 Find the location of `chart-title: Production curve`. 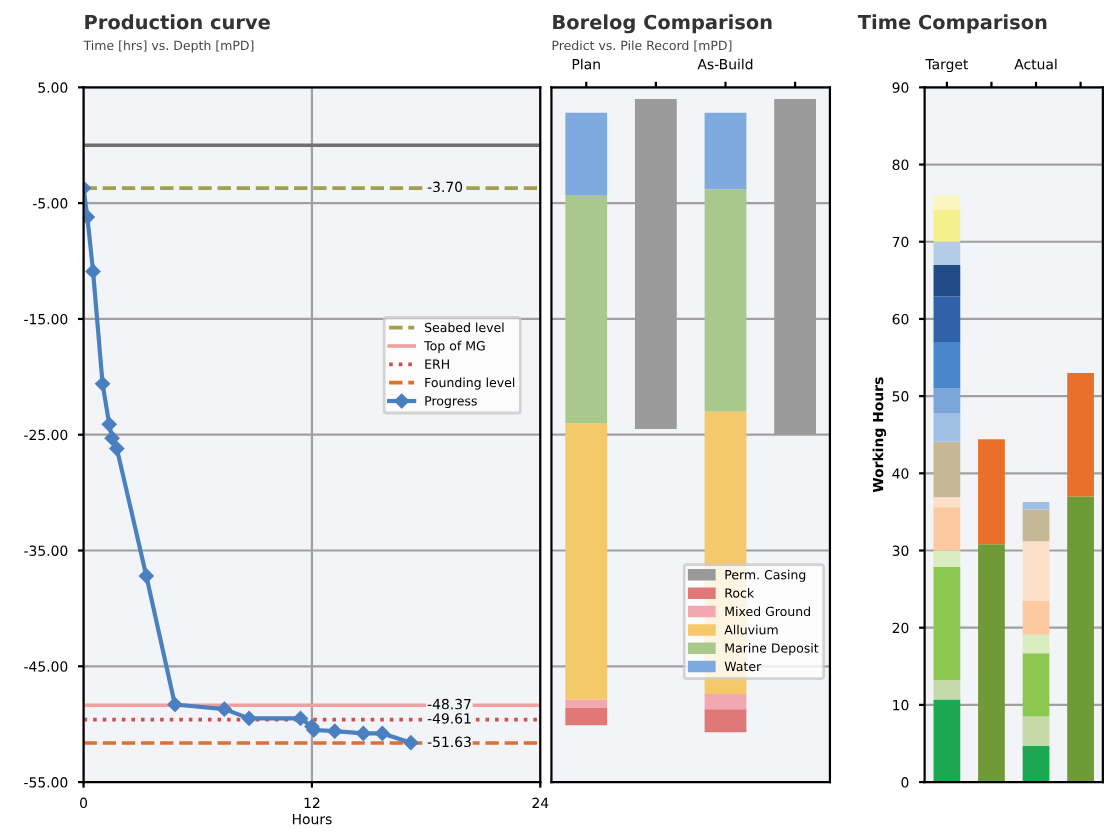

chart-title: Production curve is located at coordinates (177, 22).